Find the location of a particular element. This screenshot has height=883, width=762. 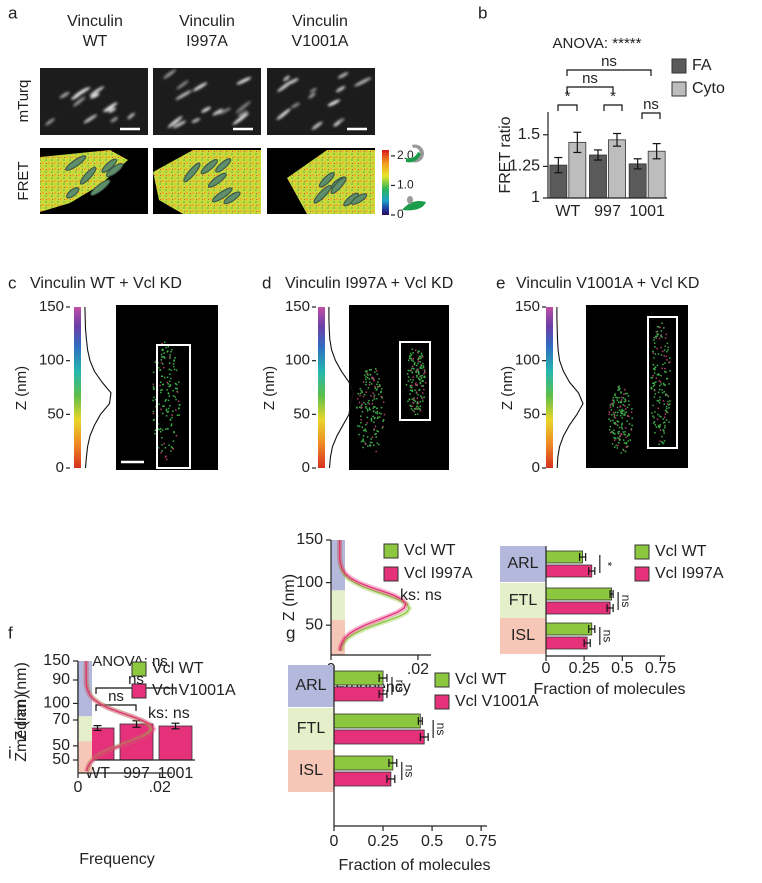

error-bar is located at coordinates (598, 155).